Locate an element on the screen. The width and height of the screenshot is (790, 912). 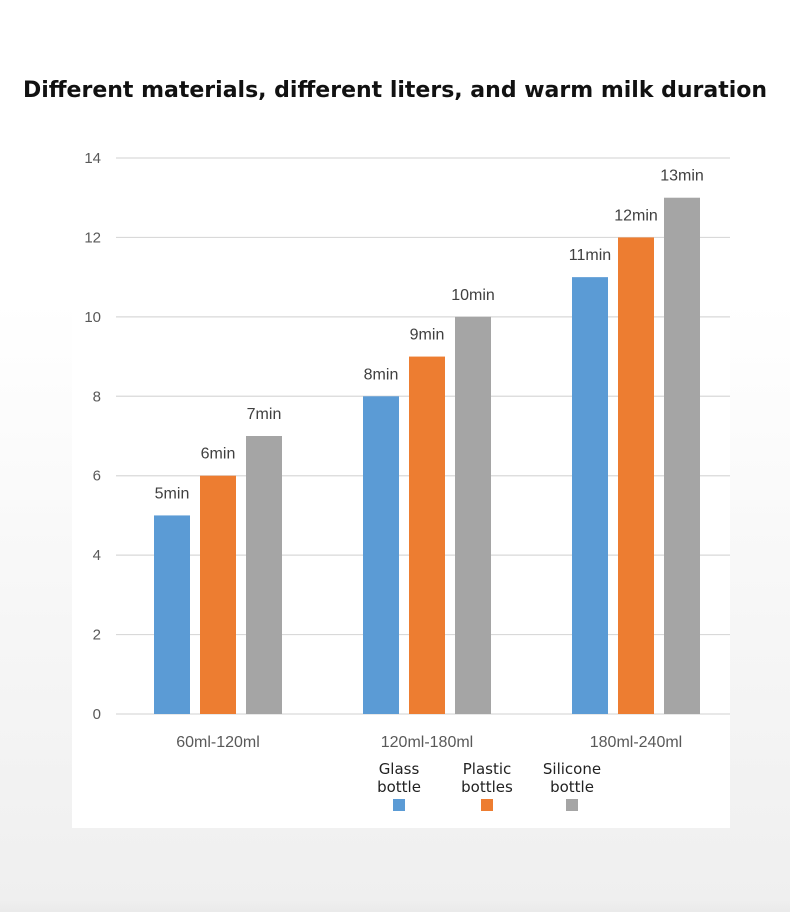
data-label: 12min is located at coordinates (636, 215).